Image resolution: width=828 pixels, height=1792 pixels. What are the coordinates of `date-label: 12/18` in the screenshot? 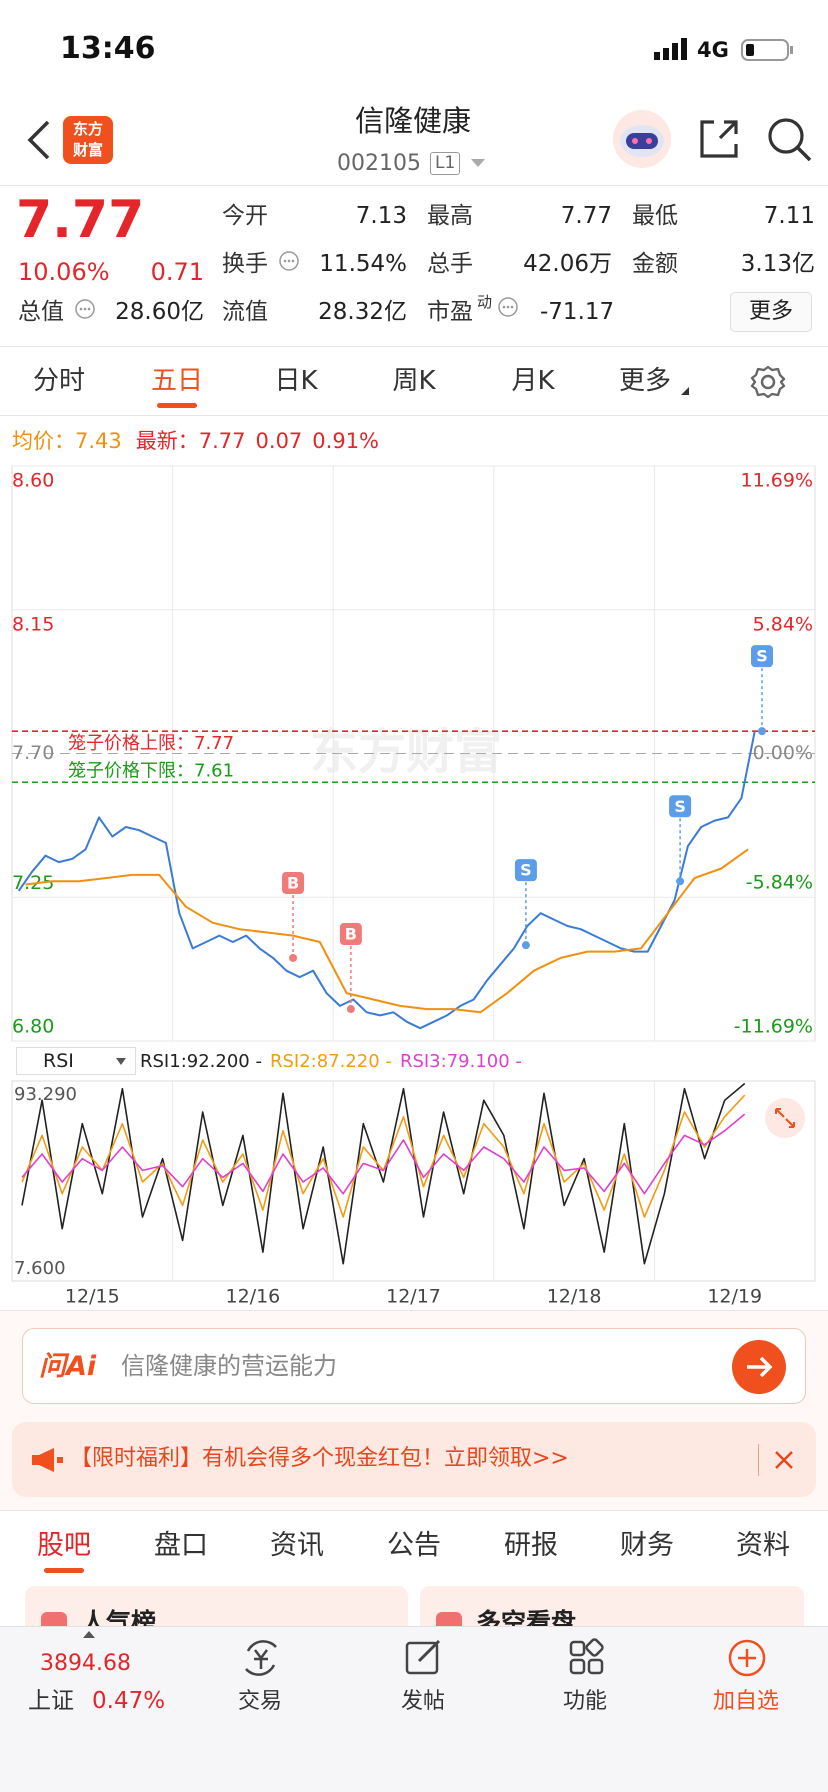 It's located at (574, 1297).